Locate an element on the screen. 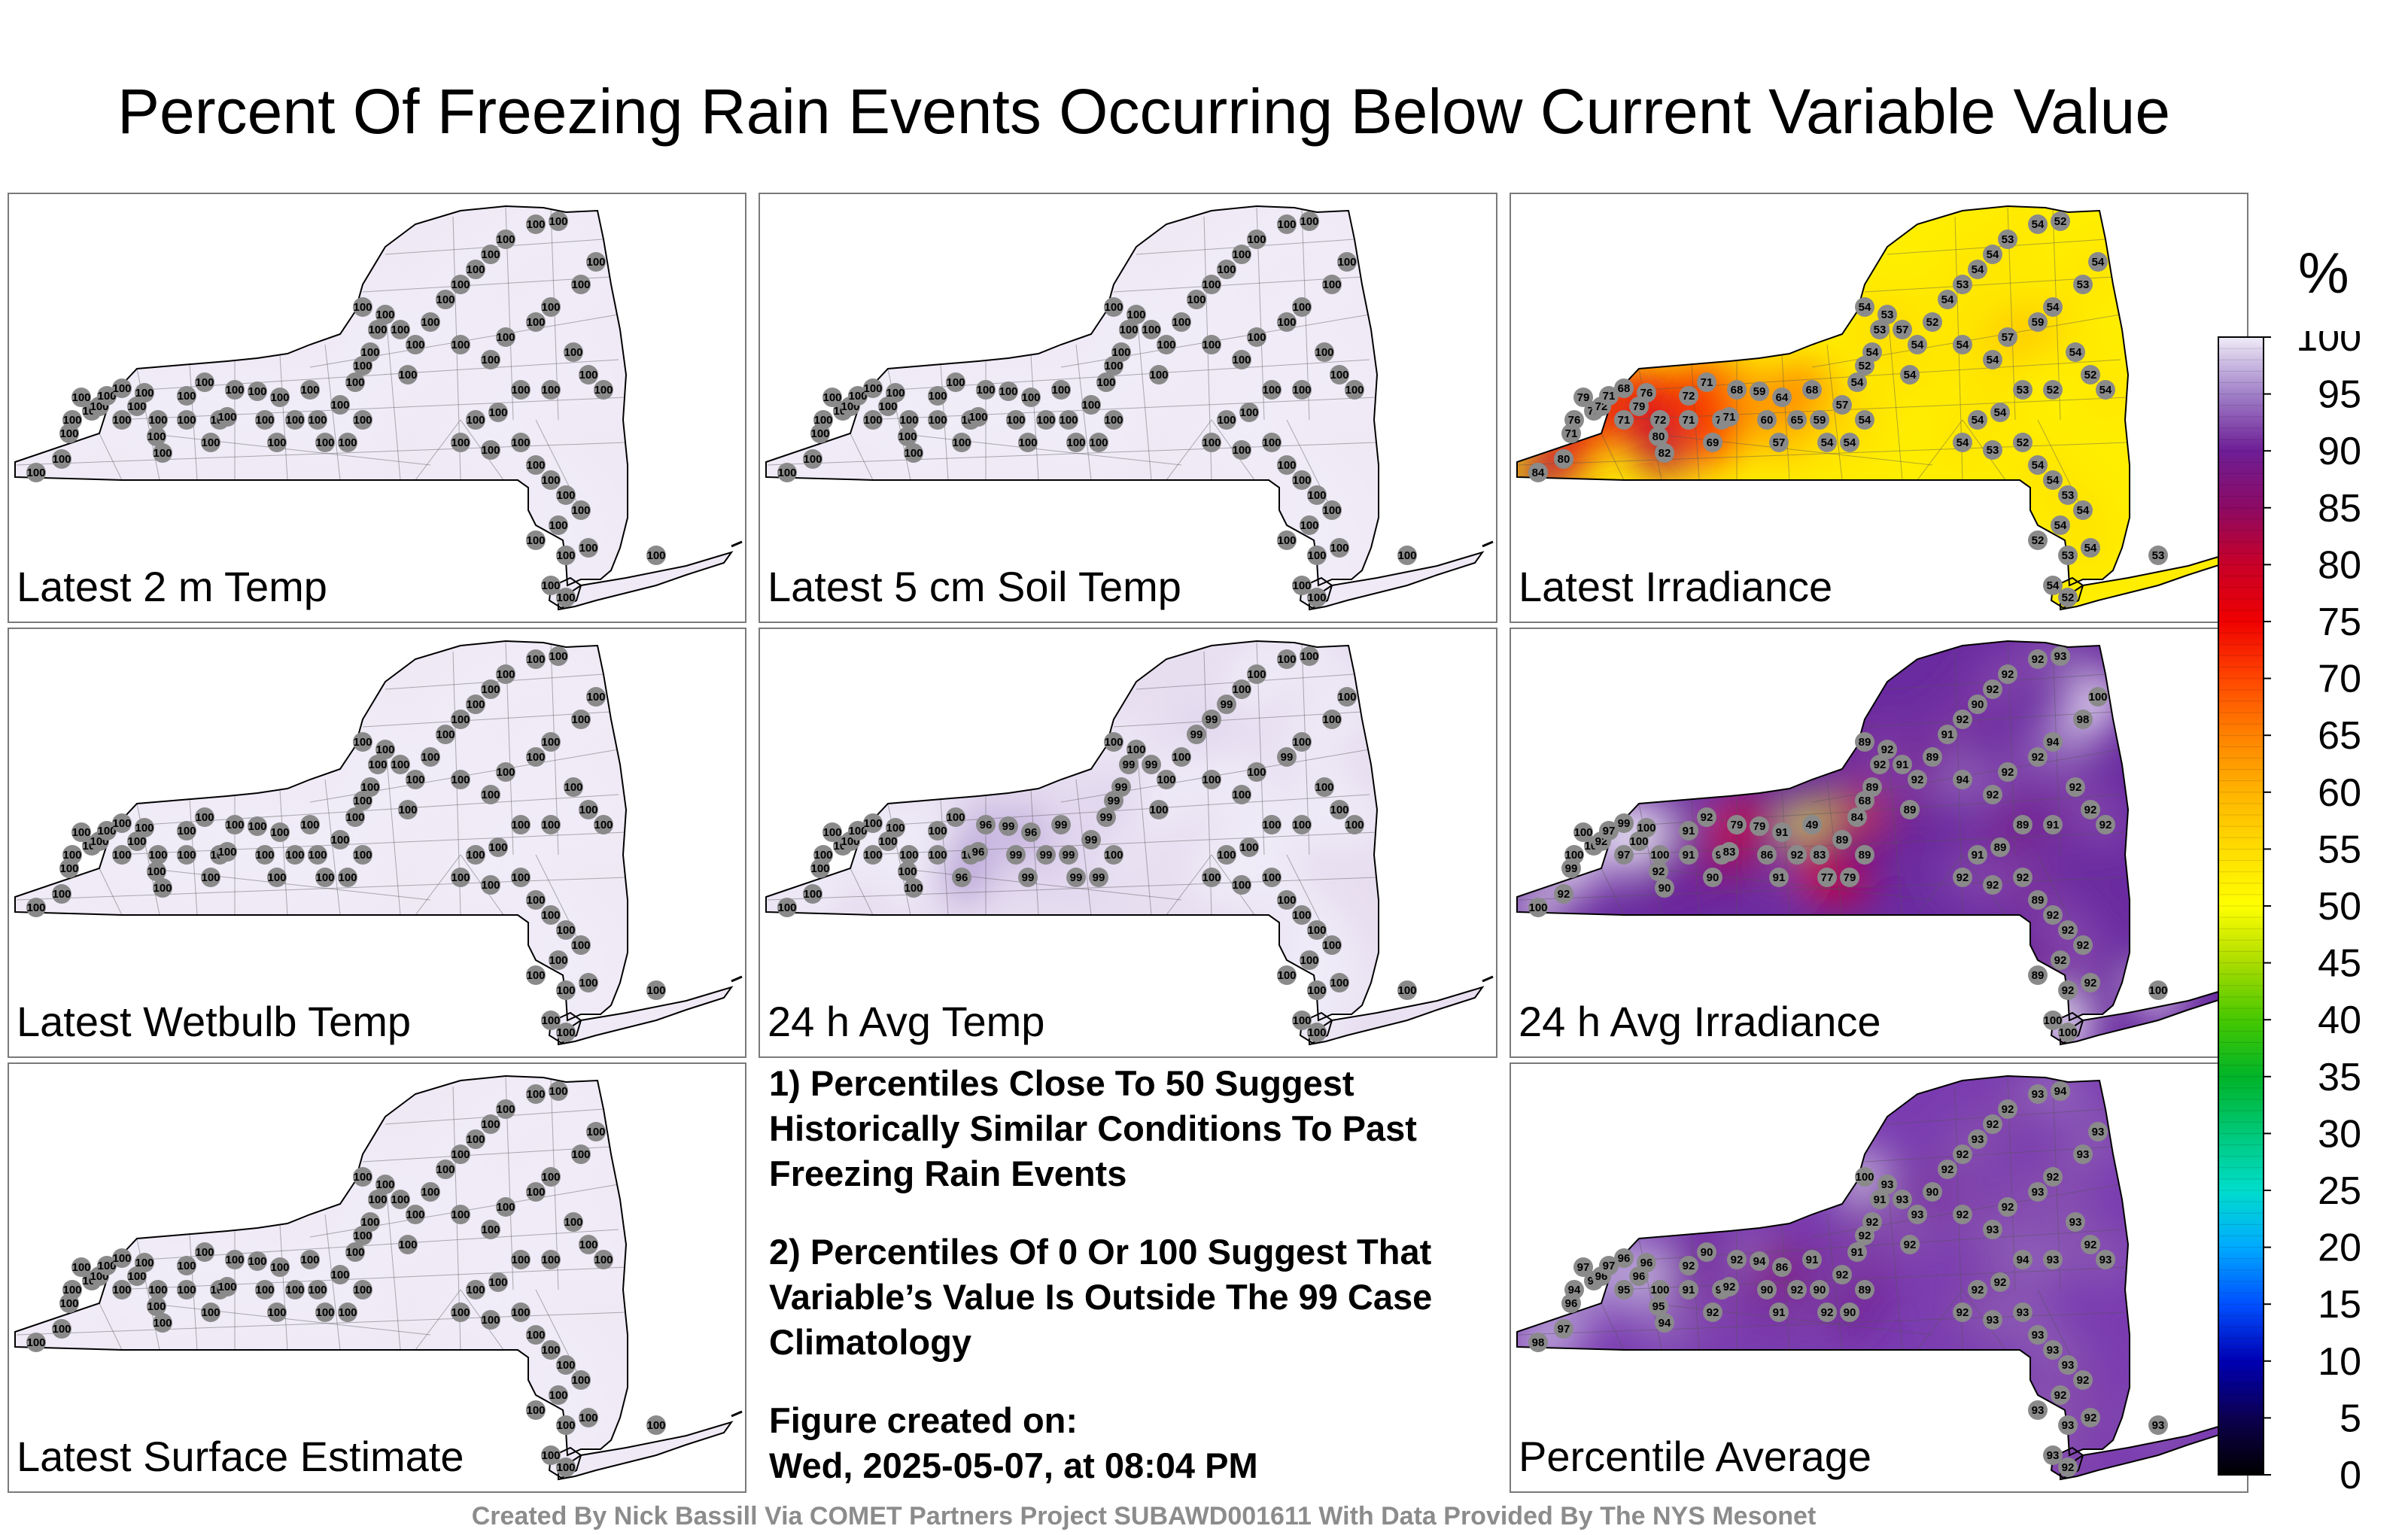 This screenshot has height=1535, width=2408. station-value: 68 is located at coordinates (1737, 390).